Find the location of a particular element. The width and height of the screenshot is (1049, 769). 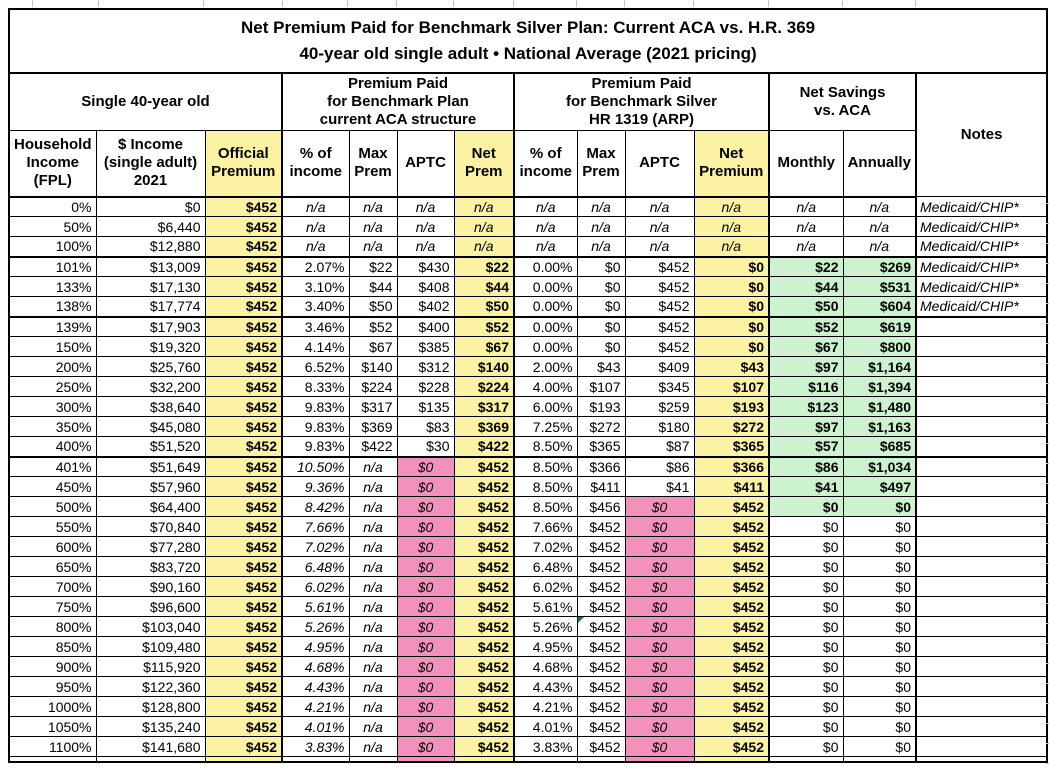

cell-aca_aptc: $385 is located at coordinates (425, 346).